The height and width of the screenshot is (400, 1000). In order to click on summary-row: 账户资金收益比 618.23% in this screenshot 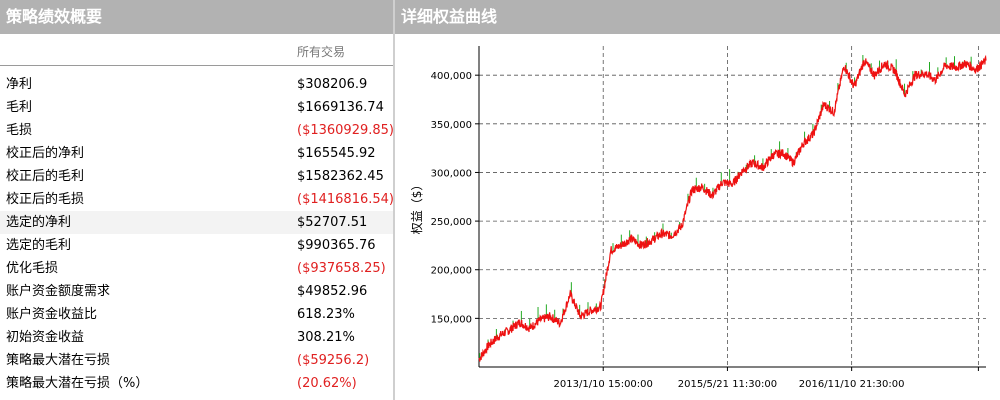, I will do `click(196, 314)`.